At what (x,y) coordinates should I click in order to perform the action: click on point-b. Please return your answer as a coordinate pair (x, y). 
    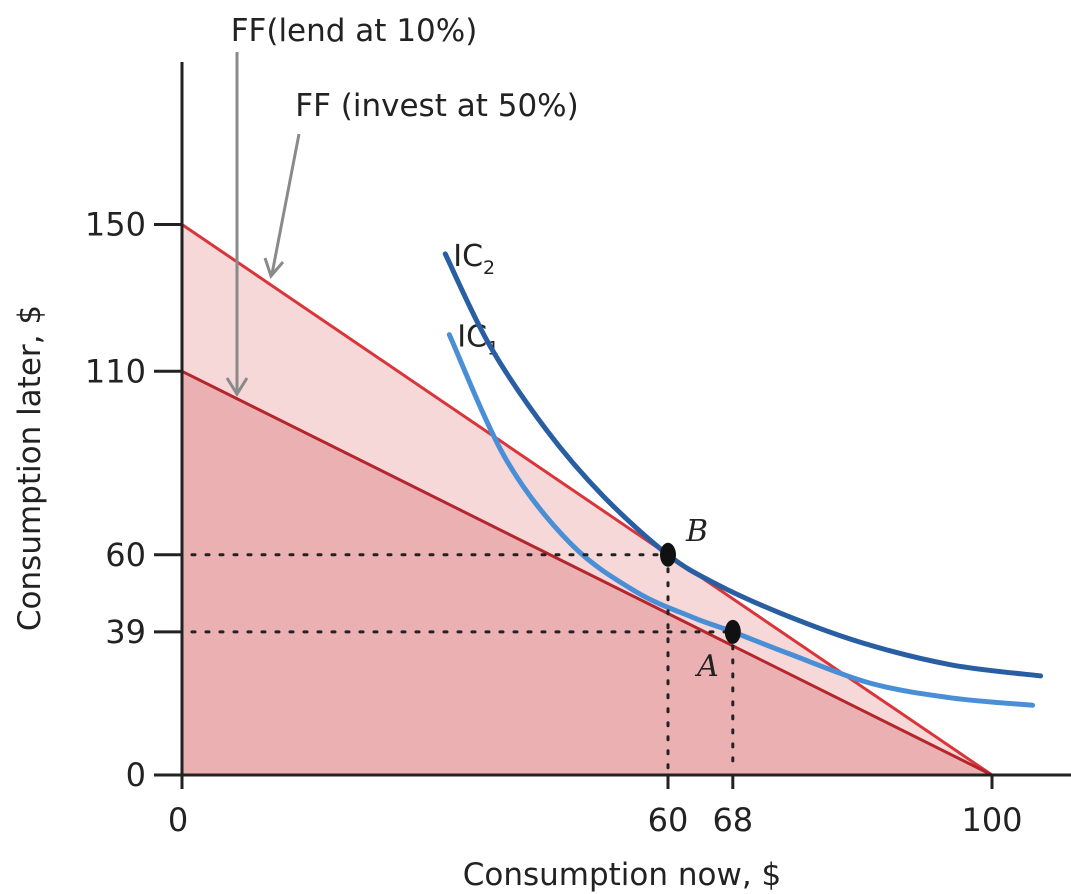
    Looking at the image, I should click on (668, 554).